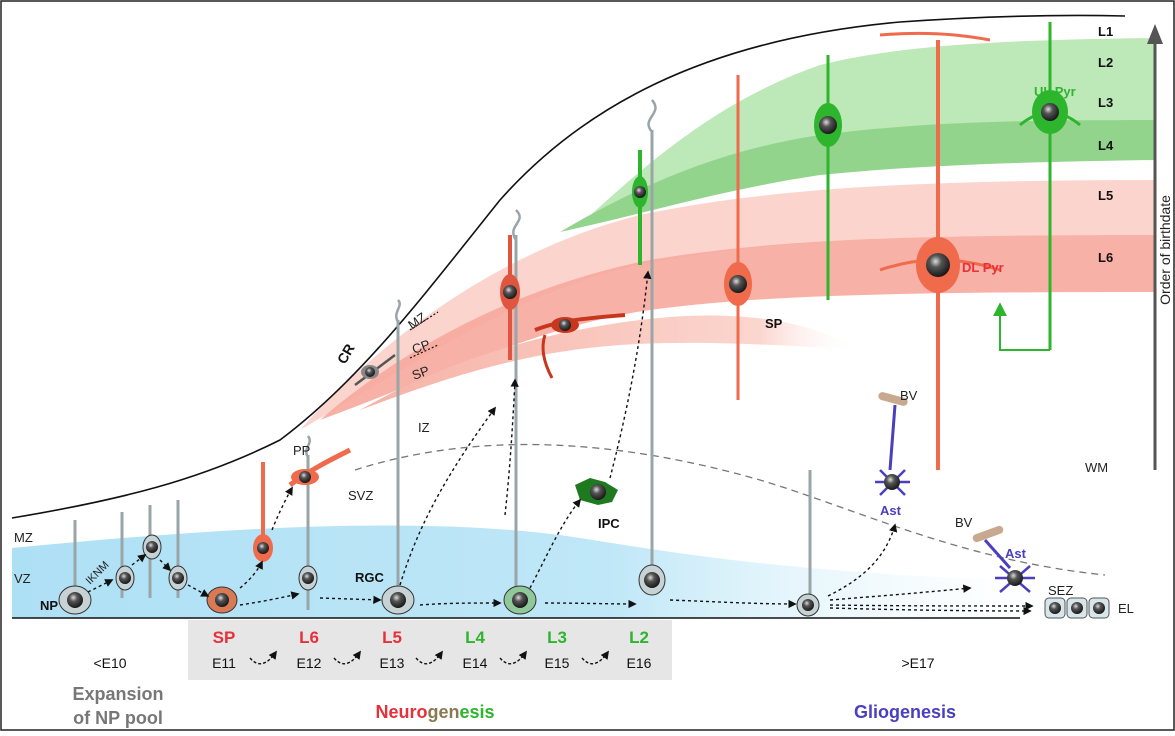 The width and height of the screenshot is (1175, 736). Describe the element at coordinates (964, 522) in the screenshot. I see `bv-label-2: BV` at that location.